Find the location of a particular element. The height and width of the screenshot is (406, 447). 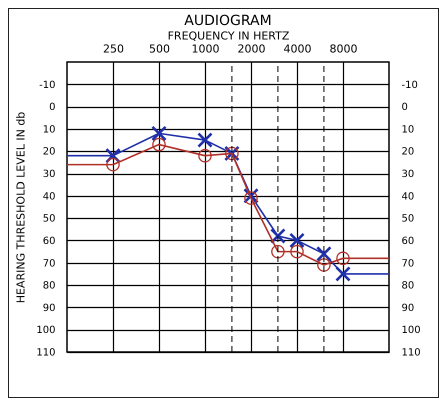

y-tick-label: 70 is located at coordinates (49, 264).